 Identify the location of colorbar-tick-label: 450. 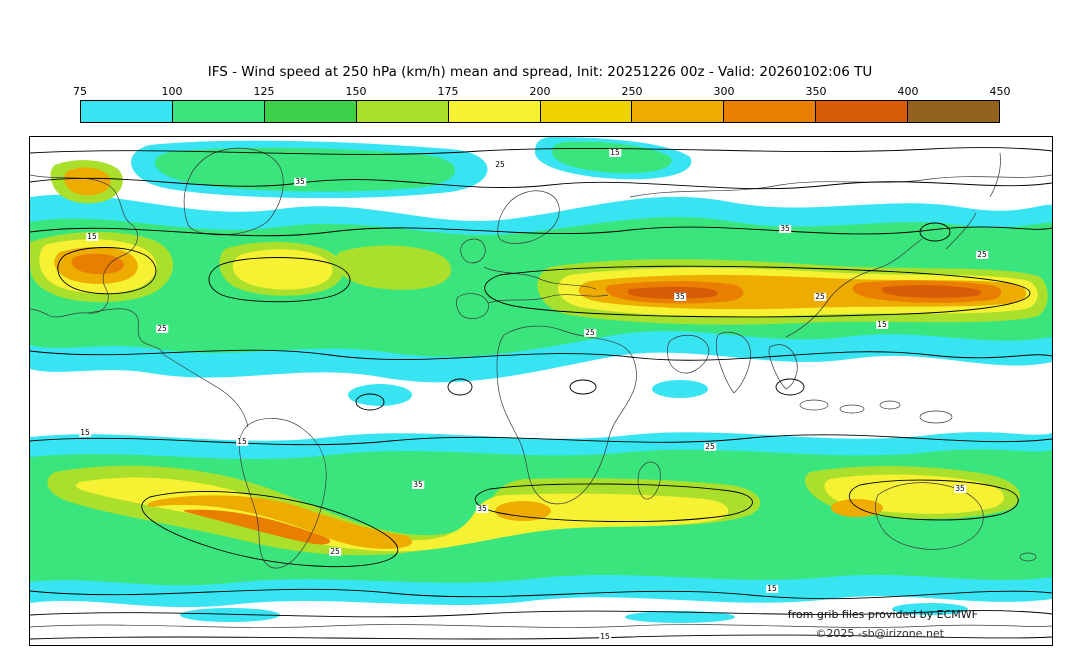
(1000, 91).